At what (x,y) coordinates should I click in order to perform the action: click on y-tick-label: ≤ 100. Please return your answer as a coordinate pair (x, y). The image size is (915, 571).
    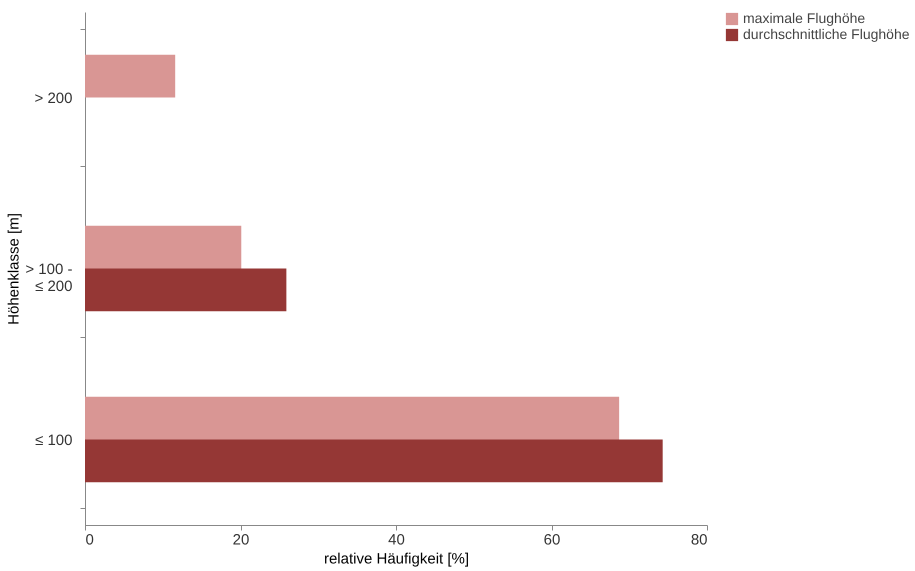
    Looking at the image, I should click on (53, 440).